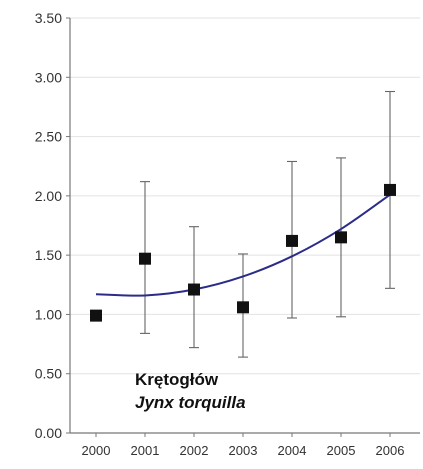 Image resolution: width=423 pixels, height=469 pixels. Describe the element at coordinates (48, 255) in the screenshot. I see `y-tick-label: 1.50` at that location.